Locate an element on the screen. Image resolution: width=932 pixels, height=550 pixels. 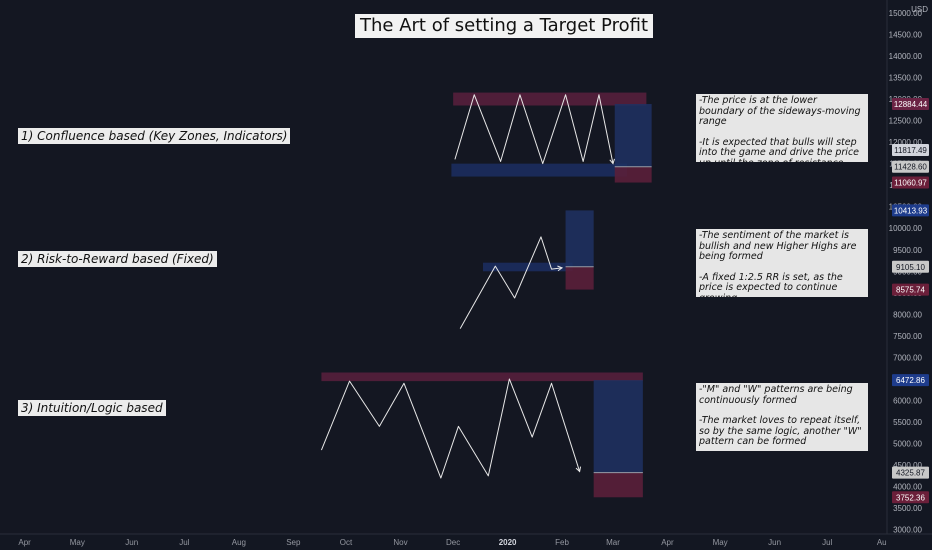
price-tag-1-text: 12884.44 is located at coordinates (911, 104).